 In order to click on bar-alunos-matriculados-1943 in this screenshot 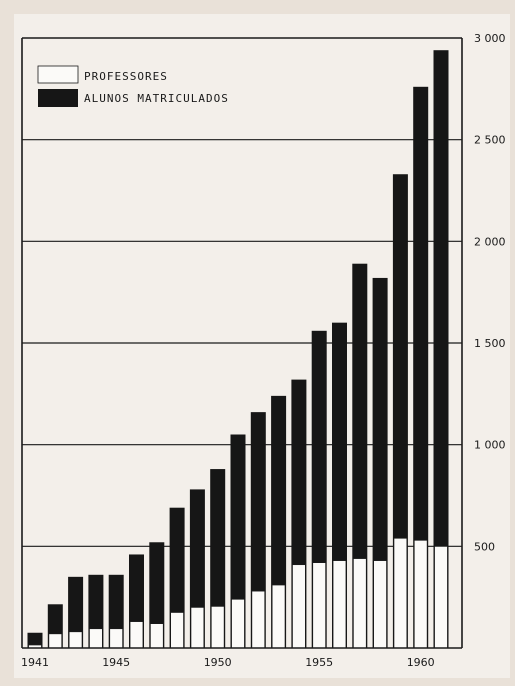, I will do `click(76, 612)`.